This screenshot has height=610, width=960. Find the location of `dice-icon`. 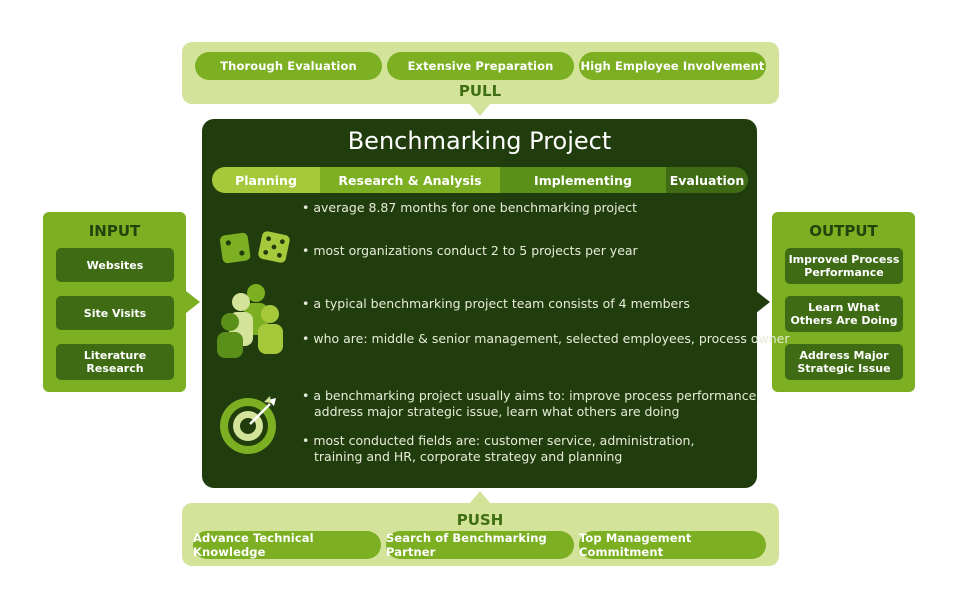

dice-icon is located at coordinates (254, 247).